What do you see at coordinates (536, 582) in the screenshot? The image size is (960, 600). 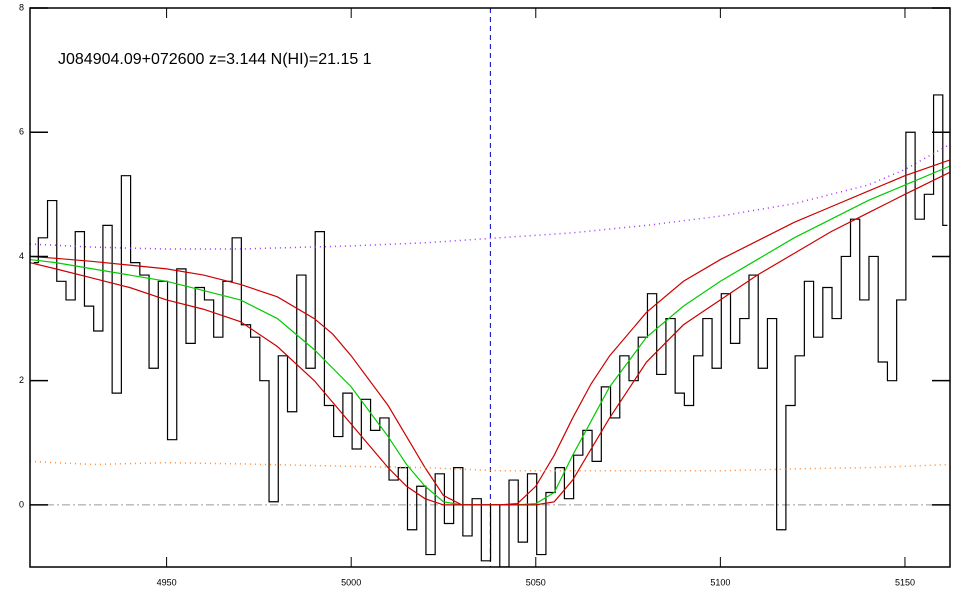 I see `x-tick-label: 5050` at bounding box center [536, 582].